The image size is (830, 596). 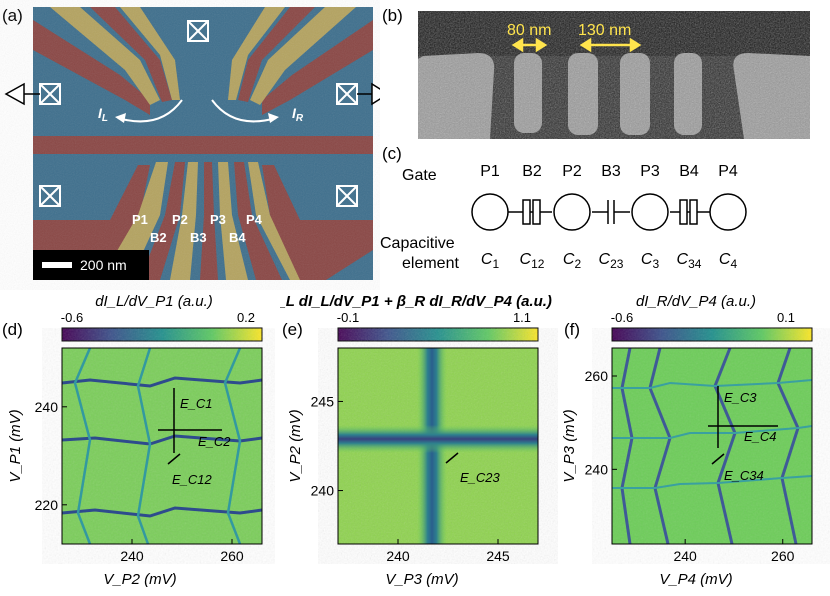 What do you see at coordinates (180, 219) in the screenshot?
I see `gate-label-p2: P2` at bounding box center [180, 219].